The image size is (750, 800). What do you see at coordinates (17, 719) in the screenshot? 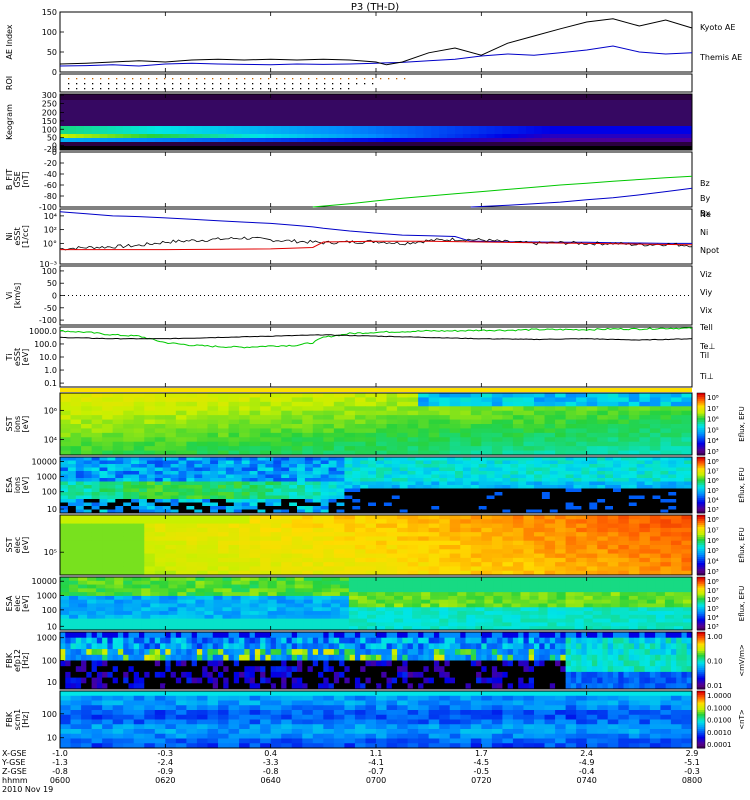
I see `fbk_b-ylabel: scm1` at bounding box center [17, 719].